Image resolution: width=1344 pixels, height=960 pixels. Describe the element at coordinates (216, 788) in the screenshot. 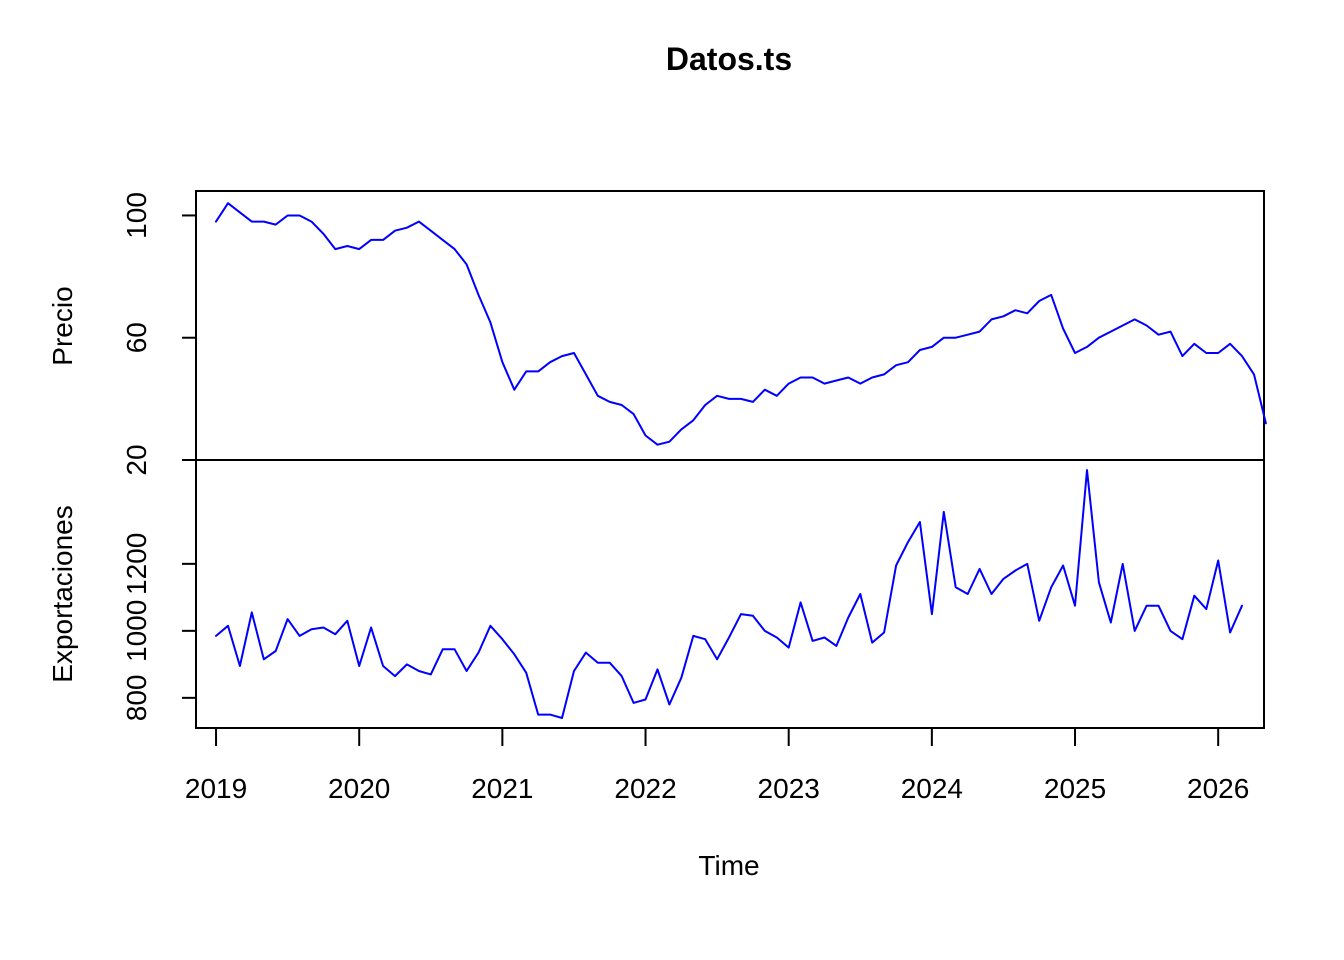

I see `x-tick-label: 2019` at that location.